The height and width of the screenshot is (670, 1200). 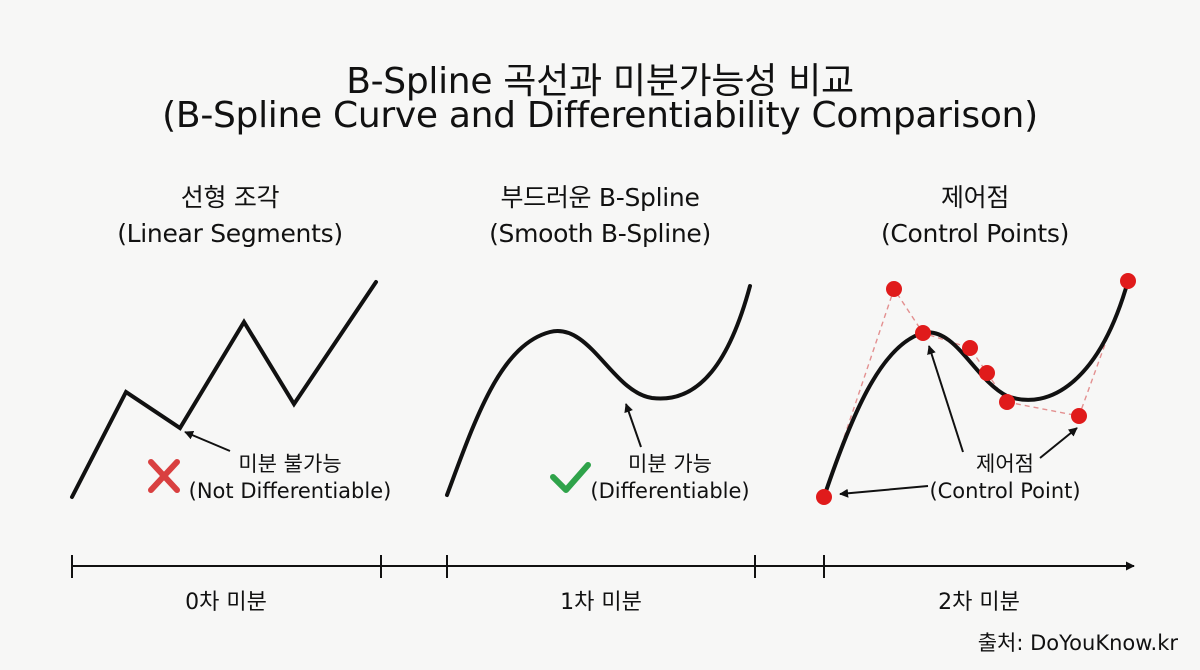 I want to click on panel-smooth-title-en: (Smooth B-Spline), so click(x=600, y=233).